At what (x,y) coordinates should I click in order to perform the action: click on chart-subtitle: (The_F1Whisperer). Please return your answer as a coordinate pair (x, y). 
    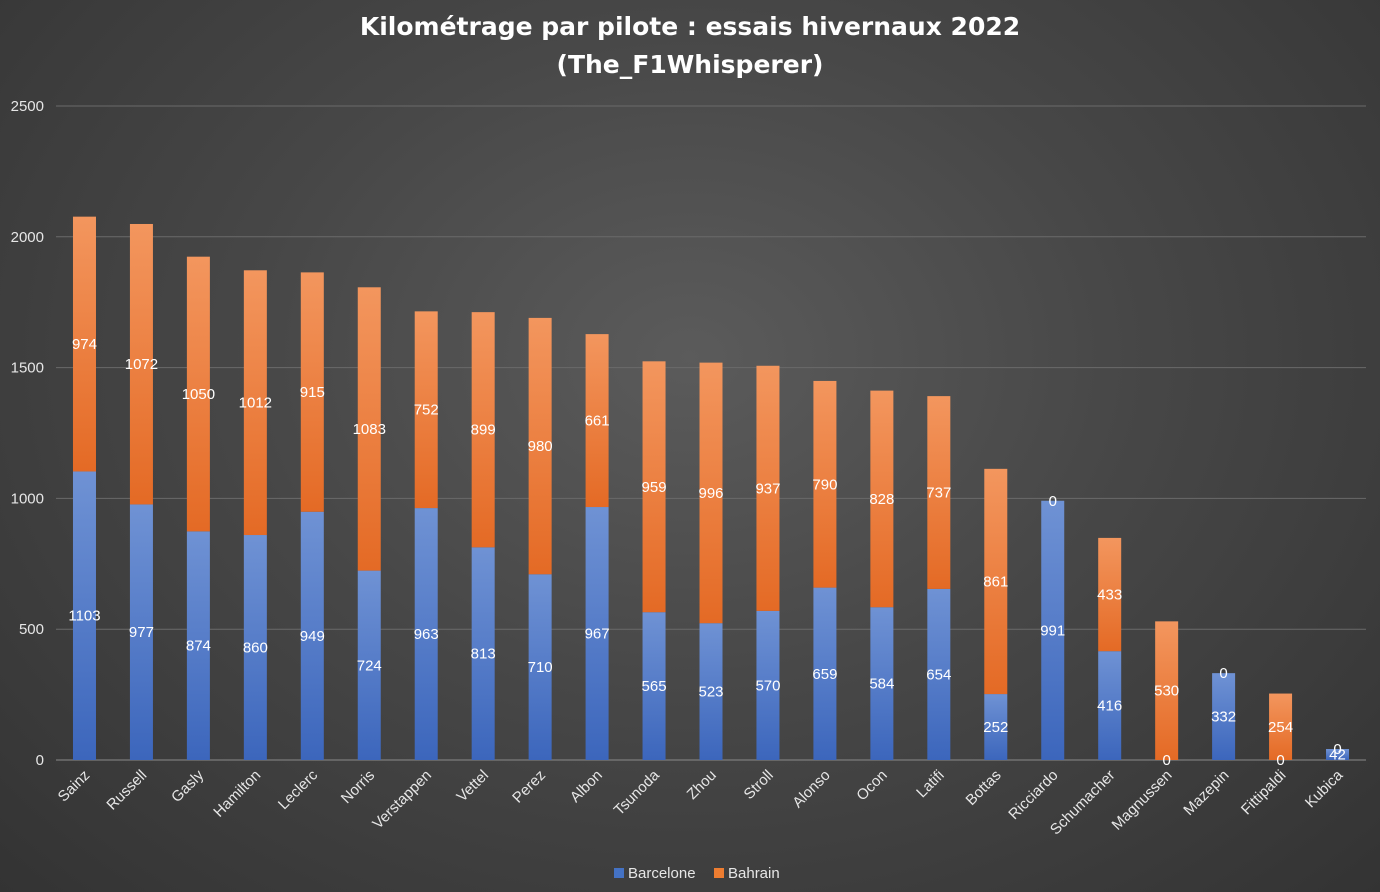
    Looking at the image, I should click on (690, 64).